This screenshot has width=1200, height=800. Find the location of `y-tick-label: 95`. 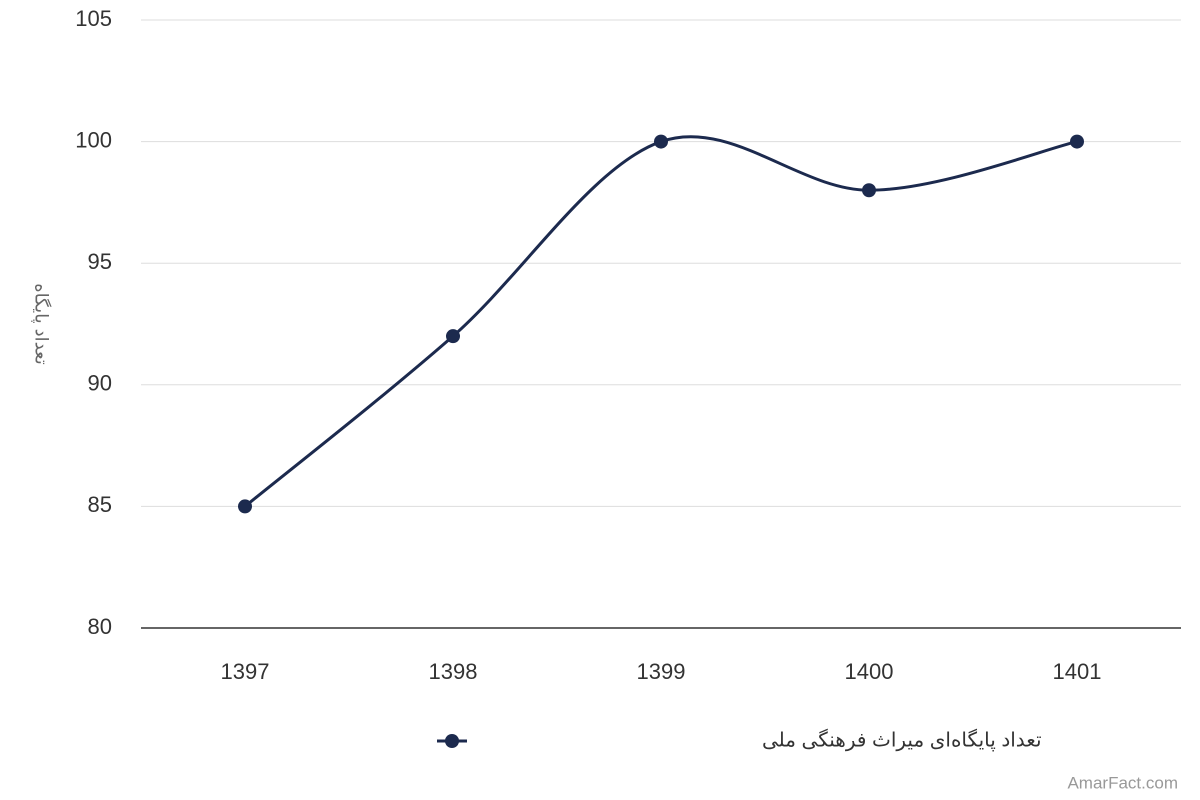

y-tick-label: 95 is located at coordinates (100, 261).